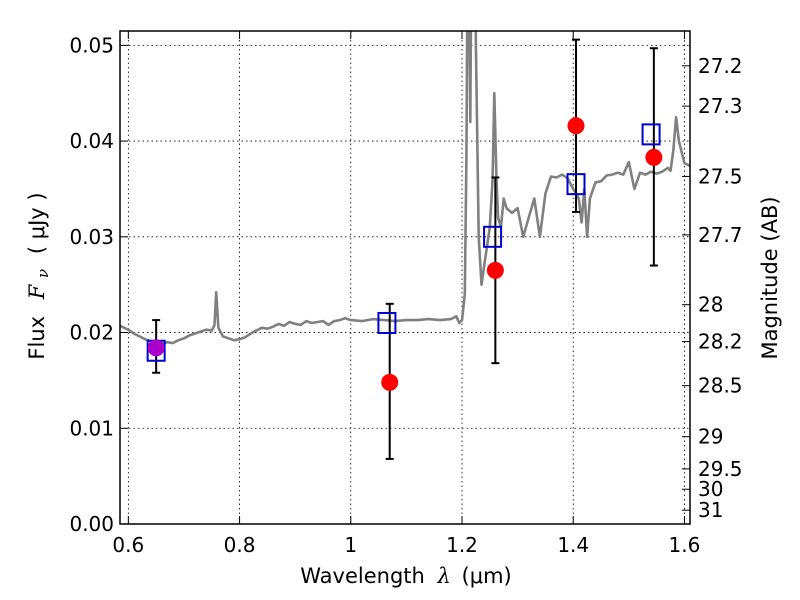 The width and height of the screenshot is (800, 600). What do you see at coordinates (91, 45) in the screenshot?
I see `y-tick-label: 0.05` at bounding box center [91, 45].